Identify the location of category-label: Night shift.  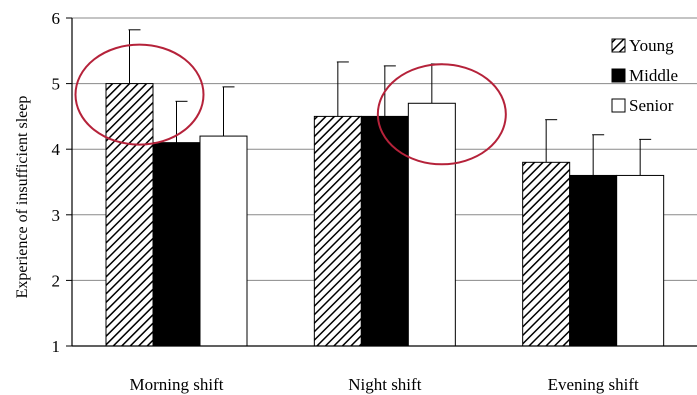
(384, 384).